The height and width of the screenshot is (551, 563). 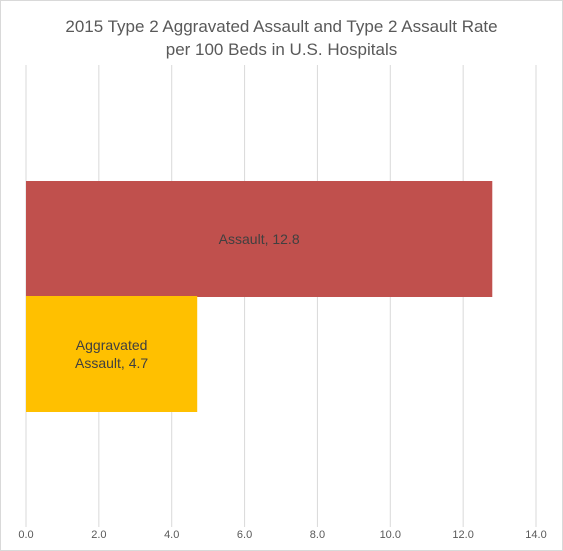 What do you see at coordinates (25, 535) in the screenshot?
I see `x-tick-label: 0.0` at bounding box center [25, 535].